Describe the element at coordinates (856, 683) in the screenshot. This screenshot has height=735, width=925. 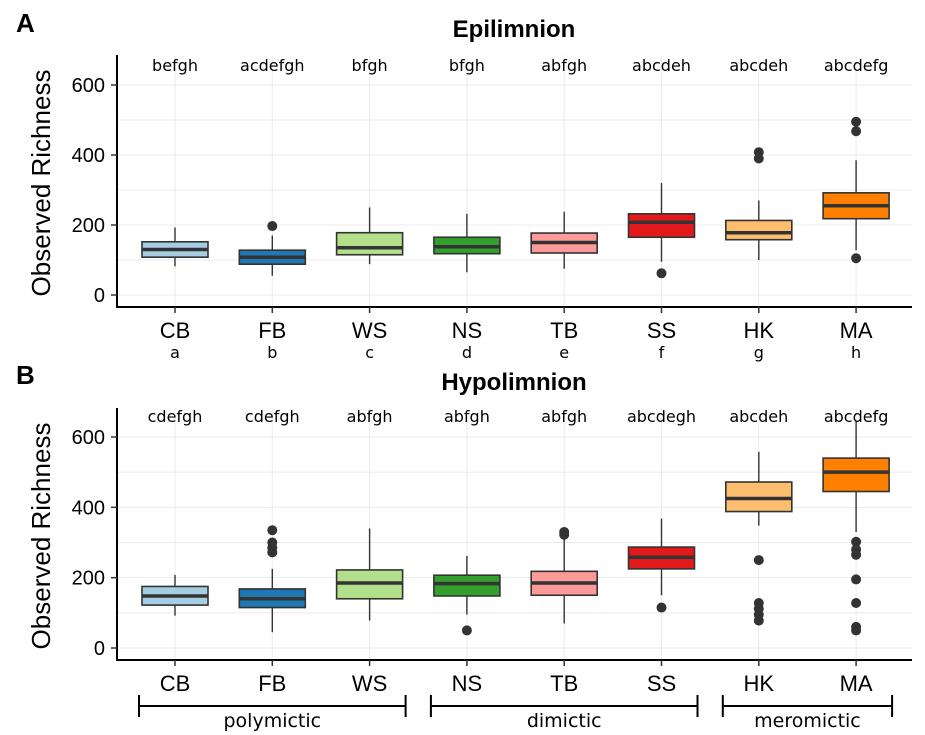
I see `x-tick-label: MA` at that location.